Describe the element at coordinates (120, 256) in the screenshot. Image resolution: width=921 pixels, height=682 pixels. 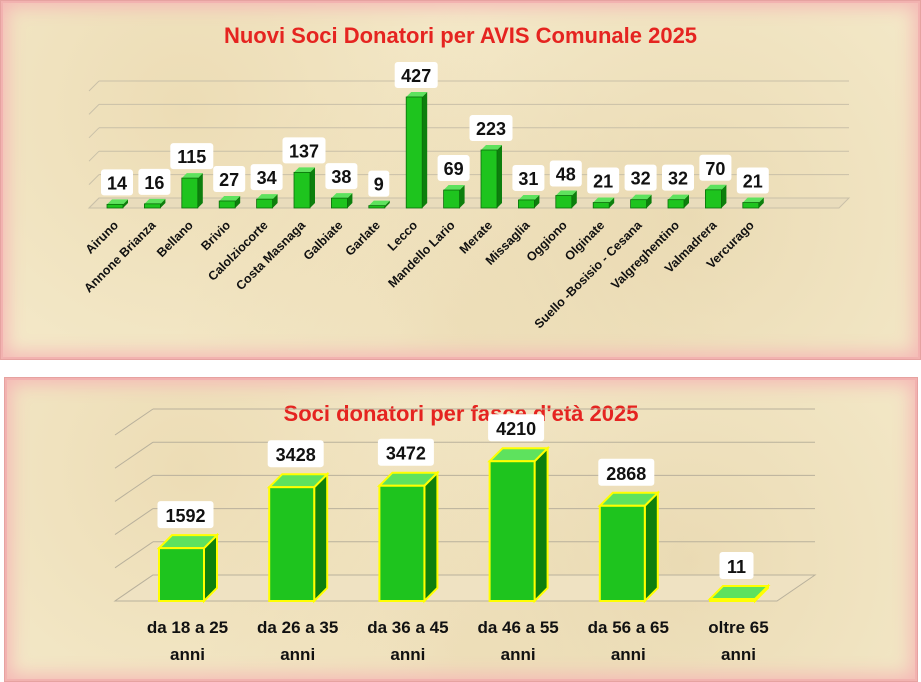
I see `category-label: Annone Brianza` at that location.